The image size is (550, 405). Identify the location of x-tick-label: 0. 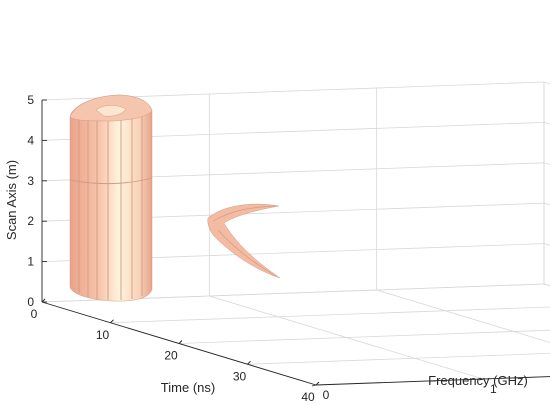
(34, 314).